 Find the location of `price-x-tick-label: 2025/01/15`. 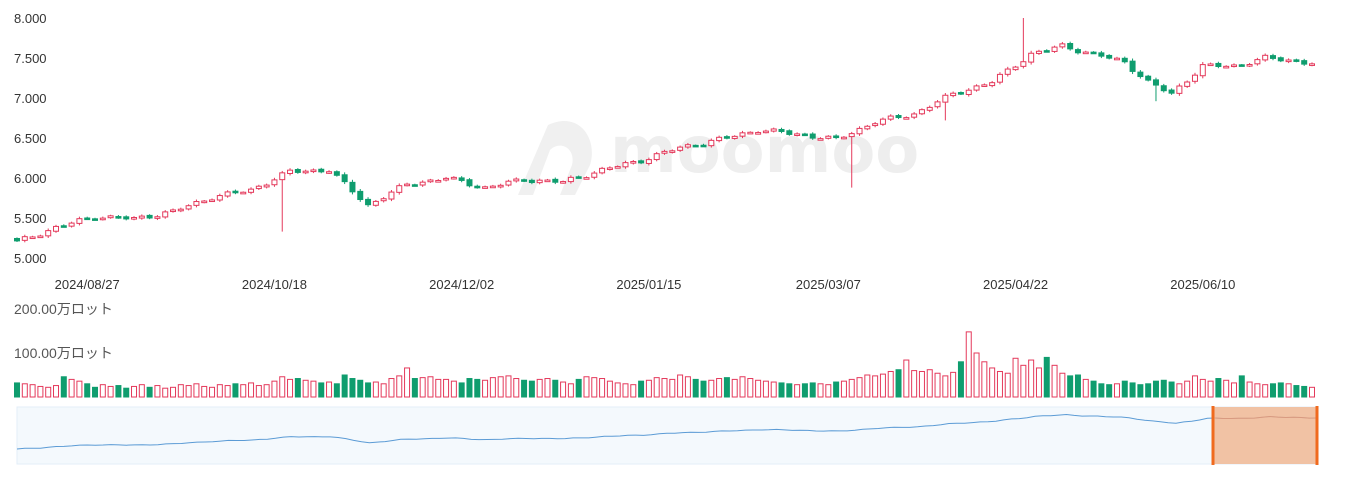

price-x-tick-label: 2025/01/15 is located at coordinates (648, 284).